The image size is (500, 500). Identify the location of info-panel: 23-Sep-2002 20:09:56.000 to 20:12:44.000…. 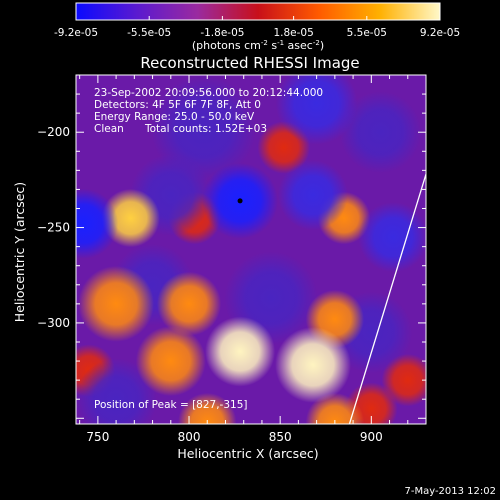
(208, 111).